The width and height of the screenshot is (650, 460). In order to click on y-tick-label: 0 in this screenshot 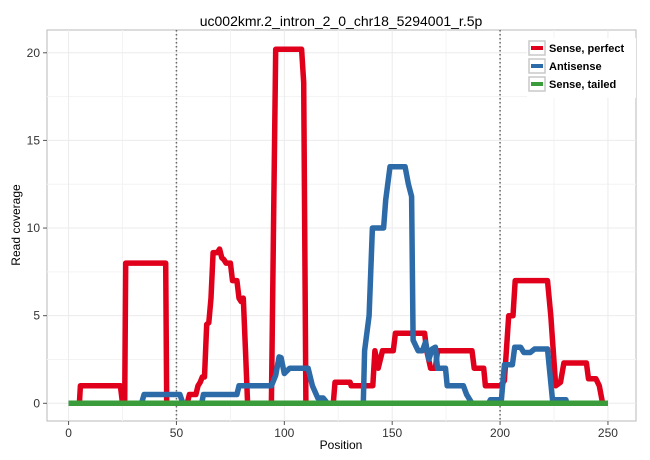, I will do `click(36, 403)`.